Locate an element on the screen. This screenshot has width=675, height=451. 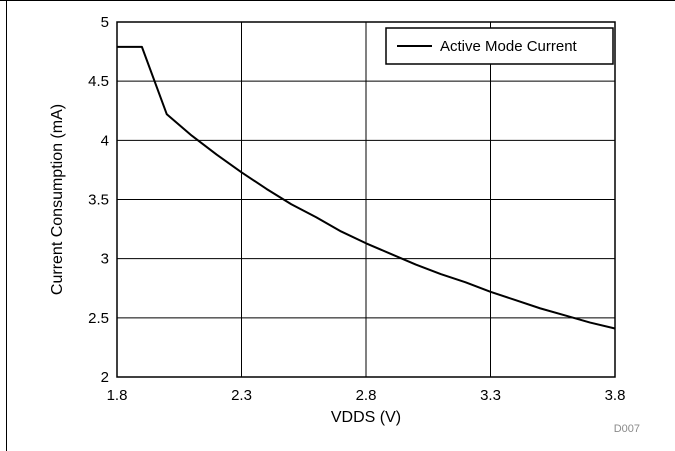
frame-left-border is located at coordinates (6, 225).